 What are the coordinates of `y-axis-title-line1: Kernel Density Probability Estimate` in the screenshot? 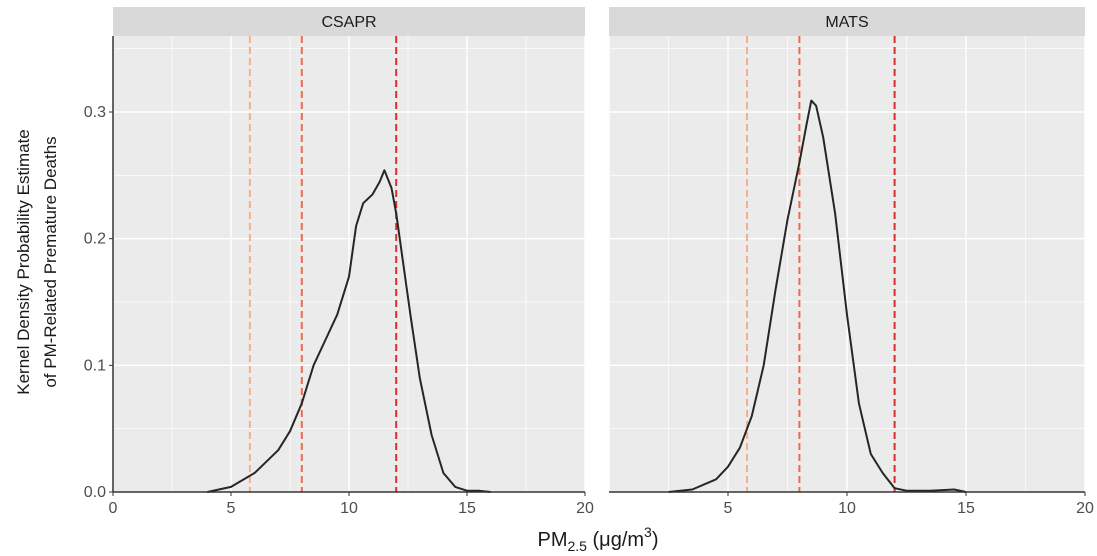 It's located at (23, 262).